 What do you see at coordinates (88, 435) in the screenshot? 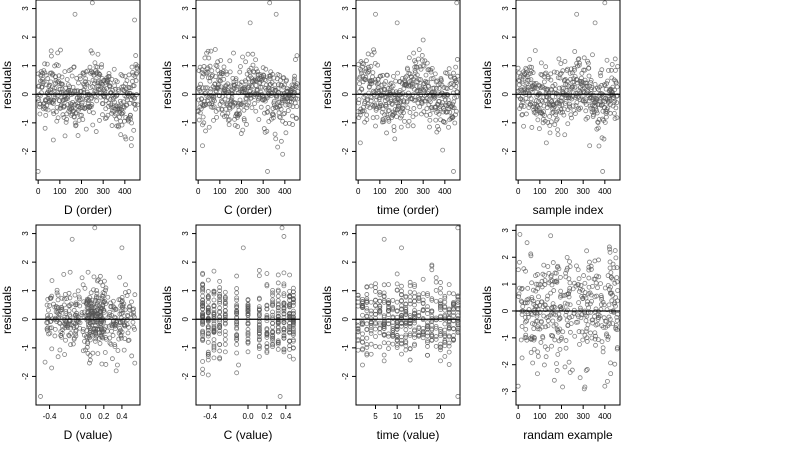
I see `x-axis-title: D (value)` at bounding box center [88, 435].